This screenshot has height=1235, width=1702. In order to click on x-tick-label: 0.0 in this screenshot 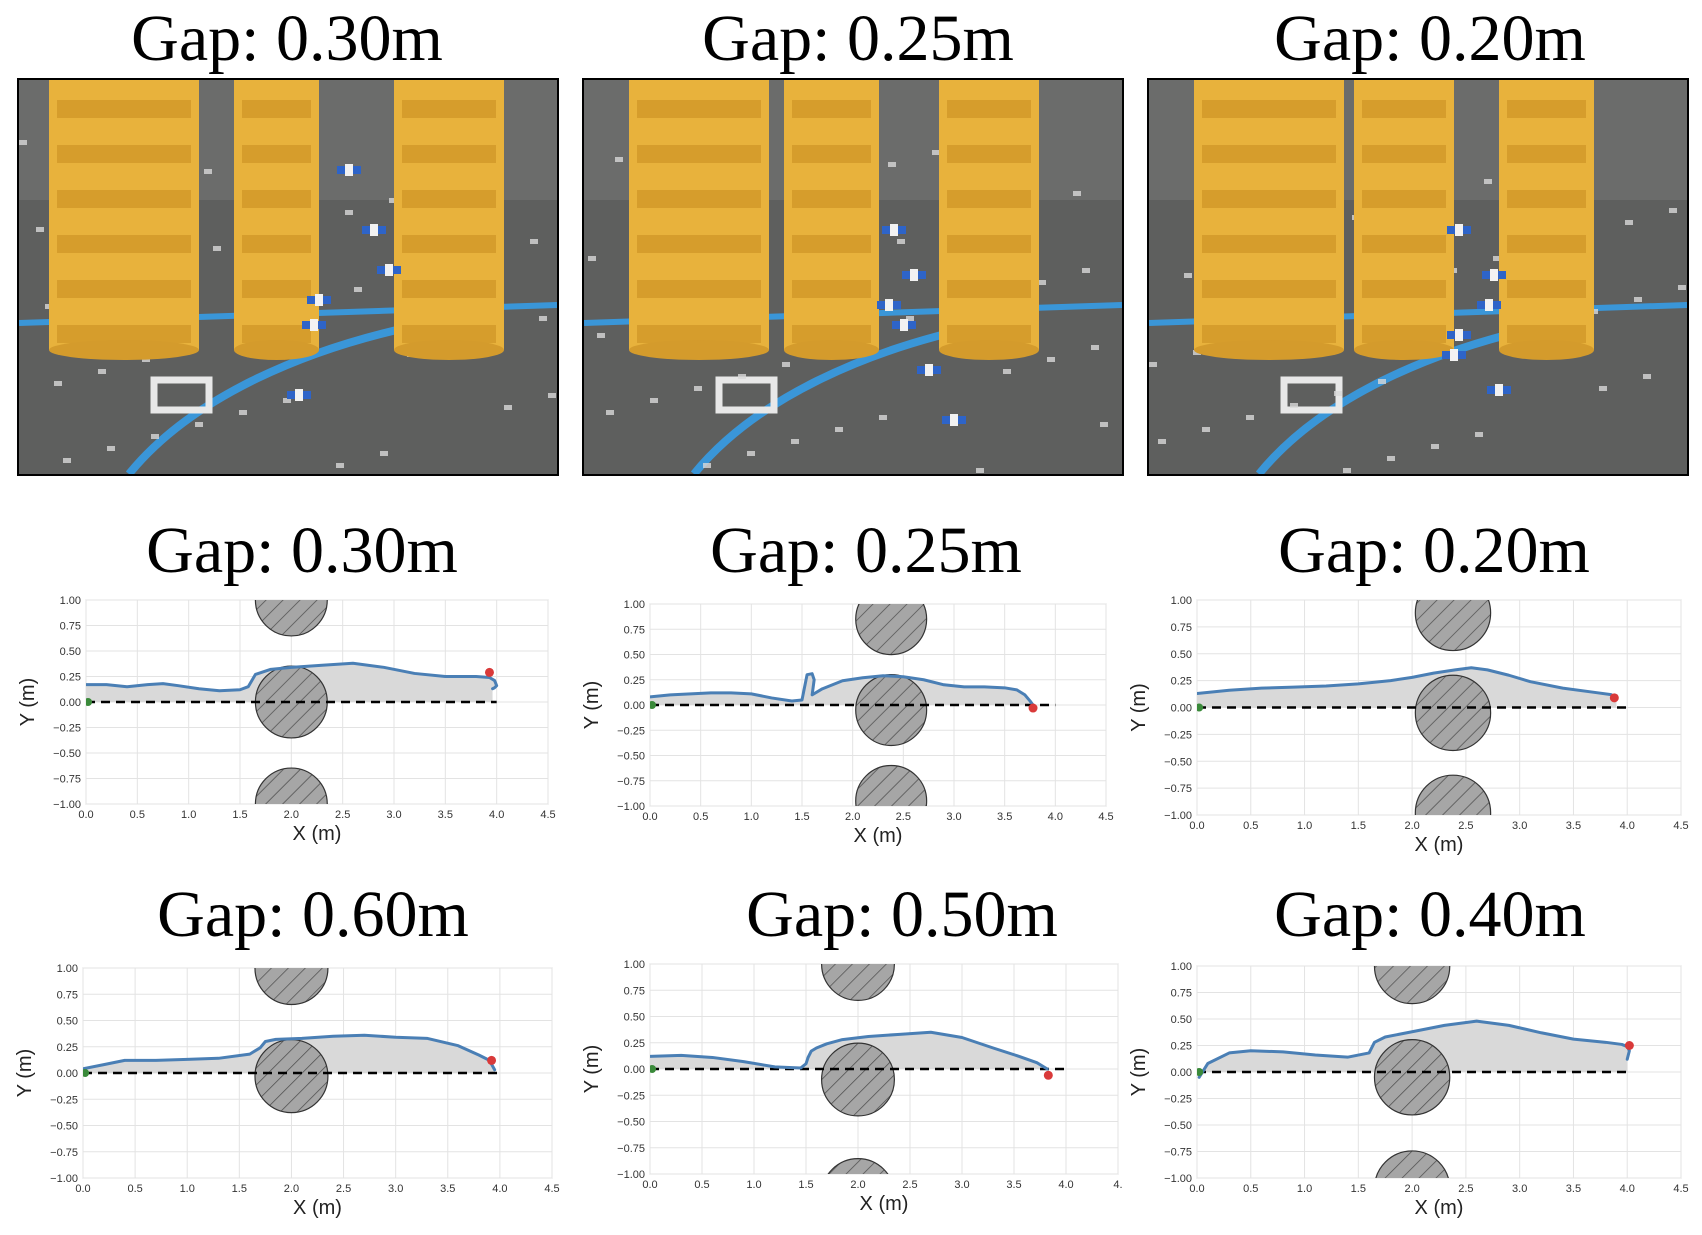, I will do `click(1196, 826)`.